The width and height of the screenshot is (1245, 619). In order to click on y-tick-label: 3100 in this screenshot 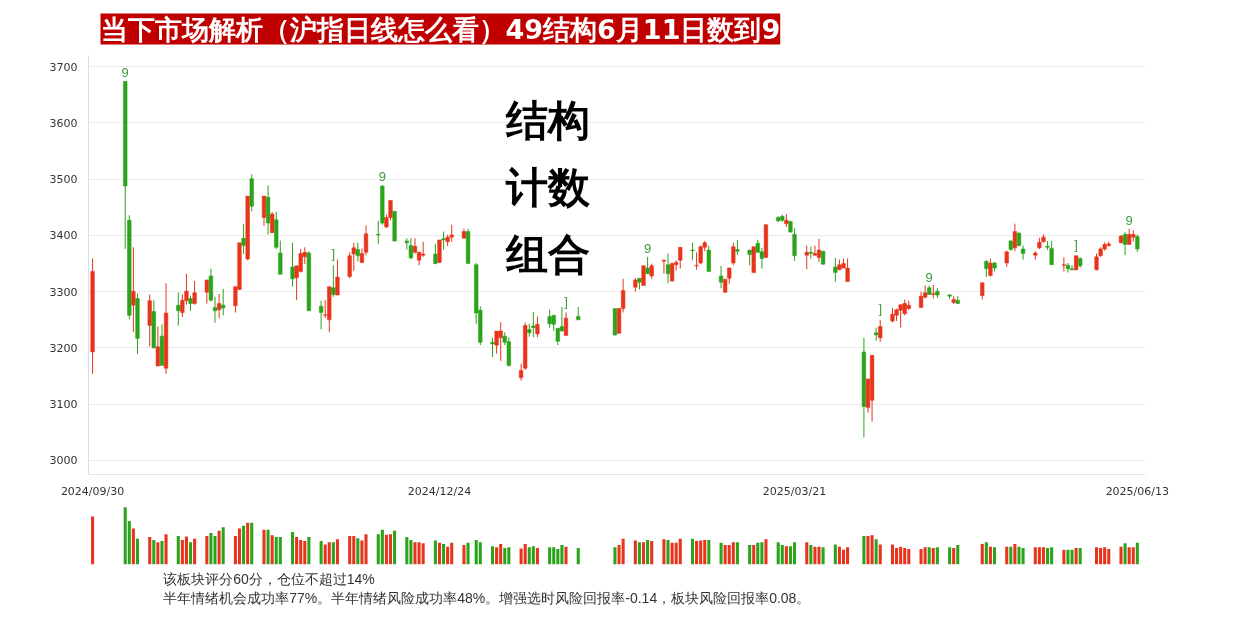, I will do `click(63, 405)`.